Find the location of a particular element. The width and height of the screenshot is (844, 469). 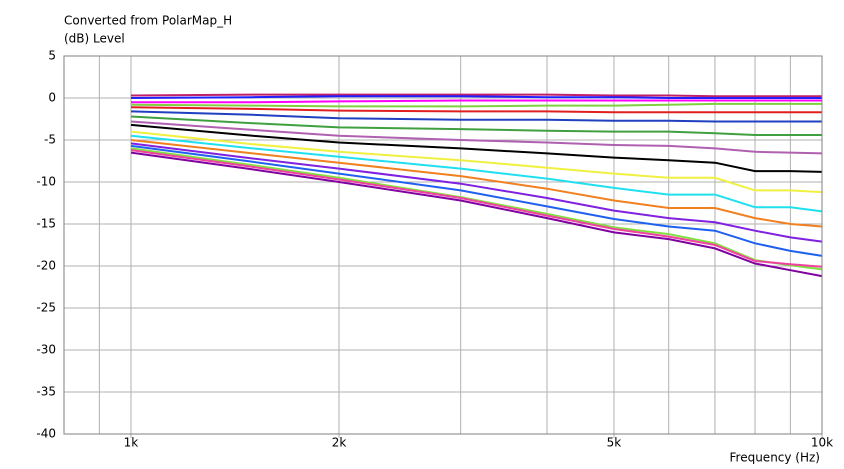

x-axis-label: Frequency (Hz) is located at coordinates (775, 458).